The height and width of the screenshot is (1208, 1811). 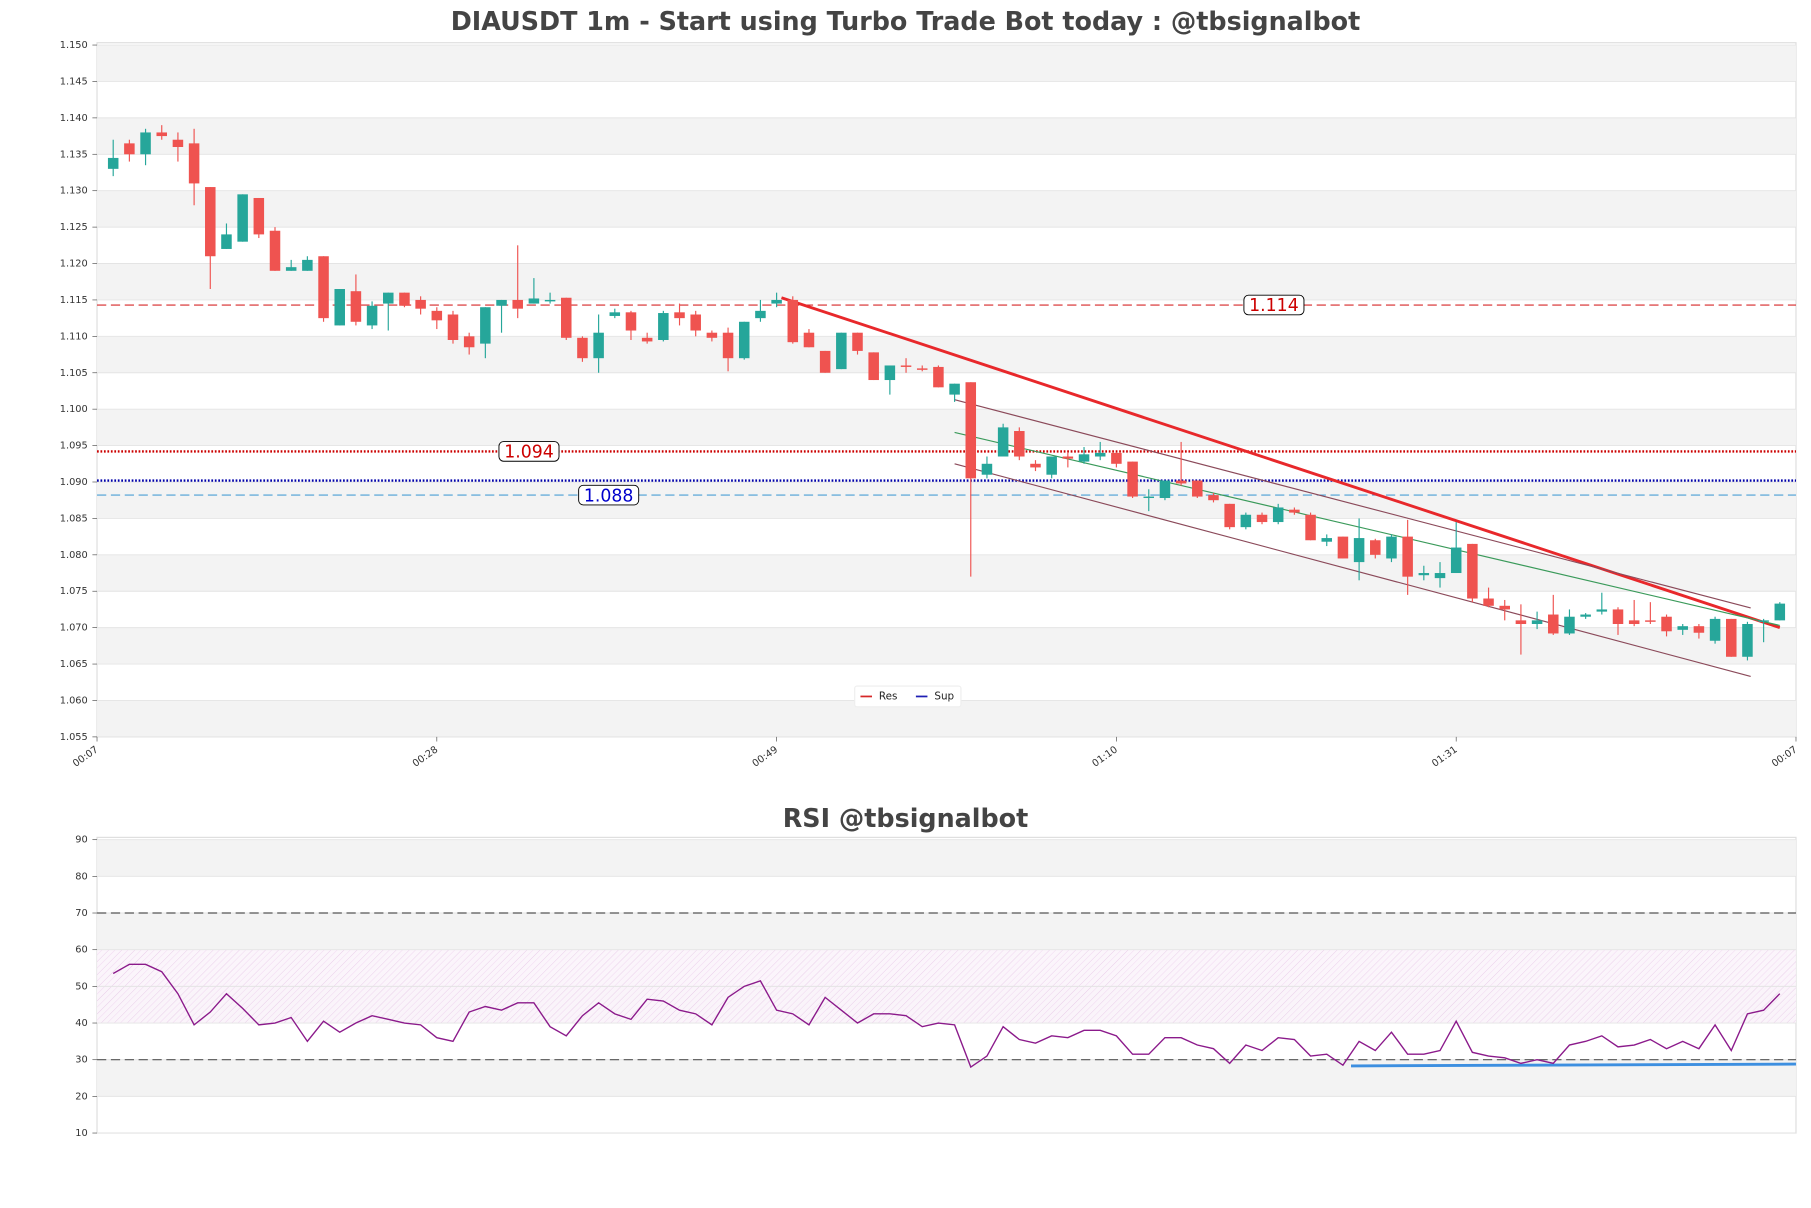 I want to click on y-tick-label: 1.105, so click(x=74, y=373).